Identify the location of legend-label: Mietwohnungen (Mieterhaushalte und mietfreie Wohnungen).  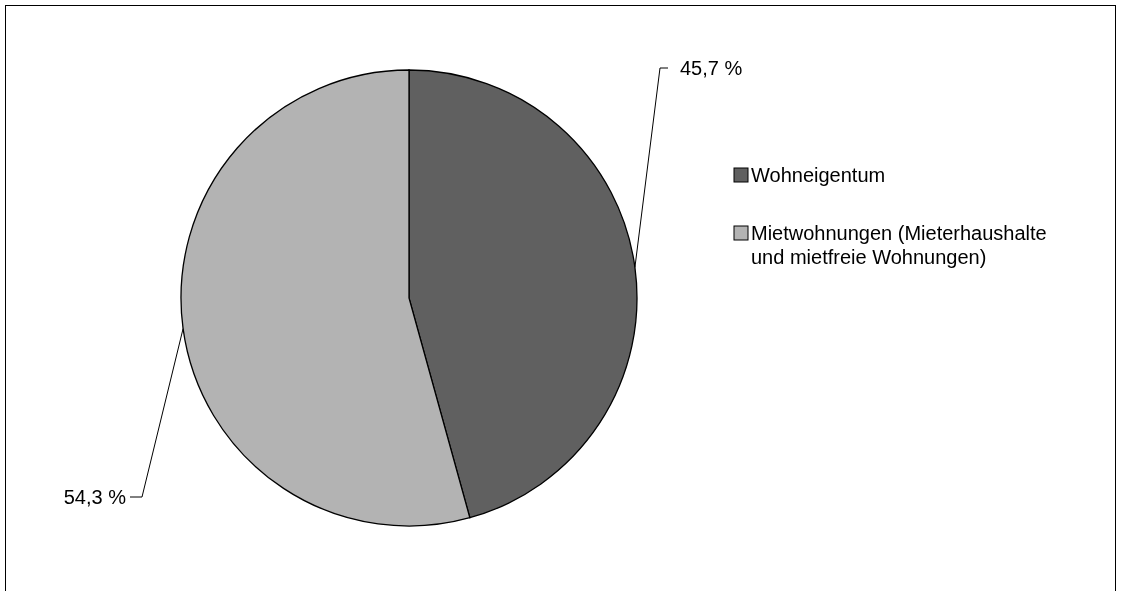
(899, 245).